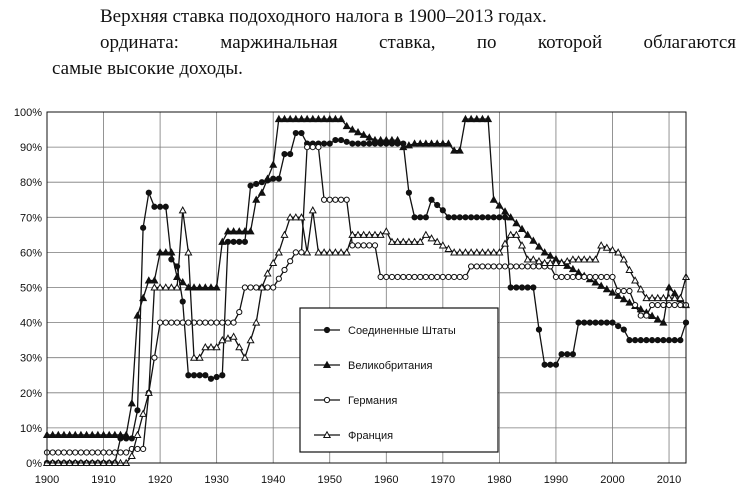 The image size is (745, 501). I want to click on x-tick-label: 1980, so click(499, 480).